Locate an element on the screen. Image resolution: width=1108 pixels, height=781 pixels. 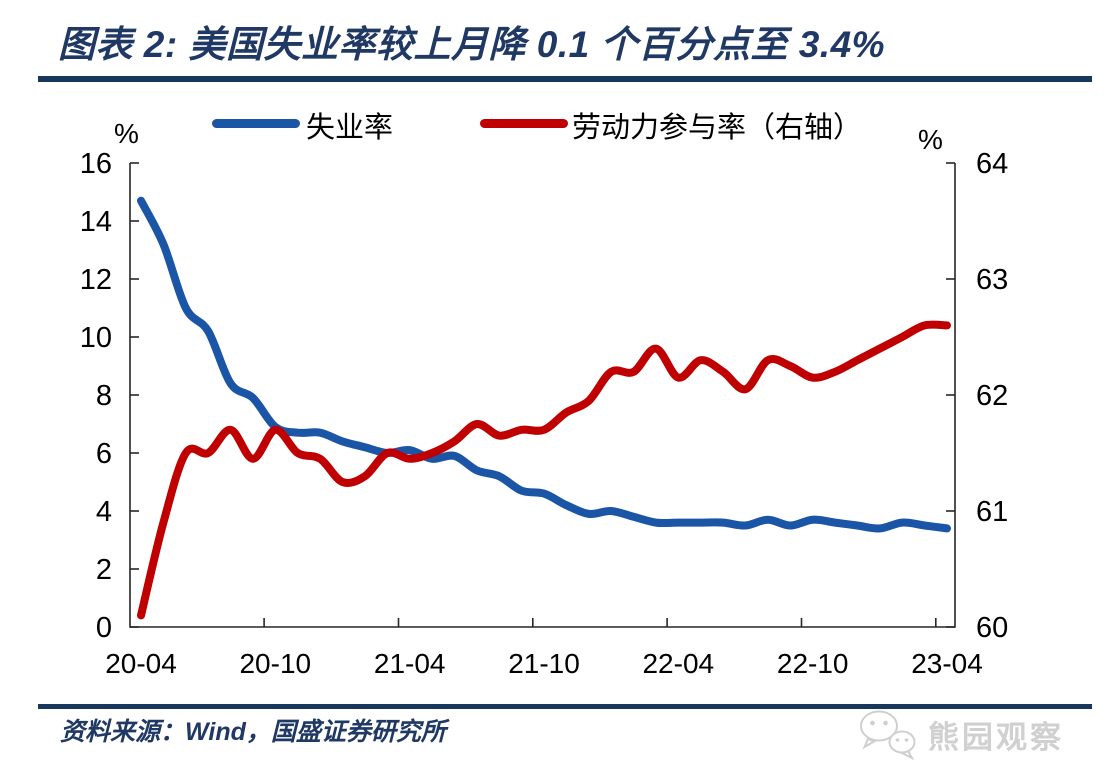
legend-label-unemployment: 失业率 is located at coordinates (350, 128).